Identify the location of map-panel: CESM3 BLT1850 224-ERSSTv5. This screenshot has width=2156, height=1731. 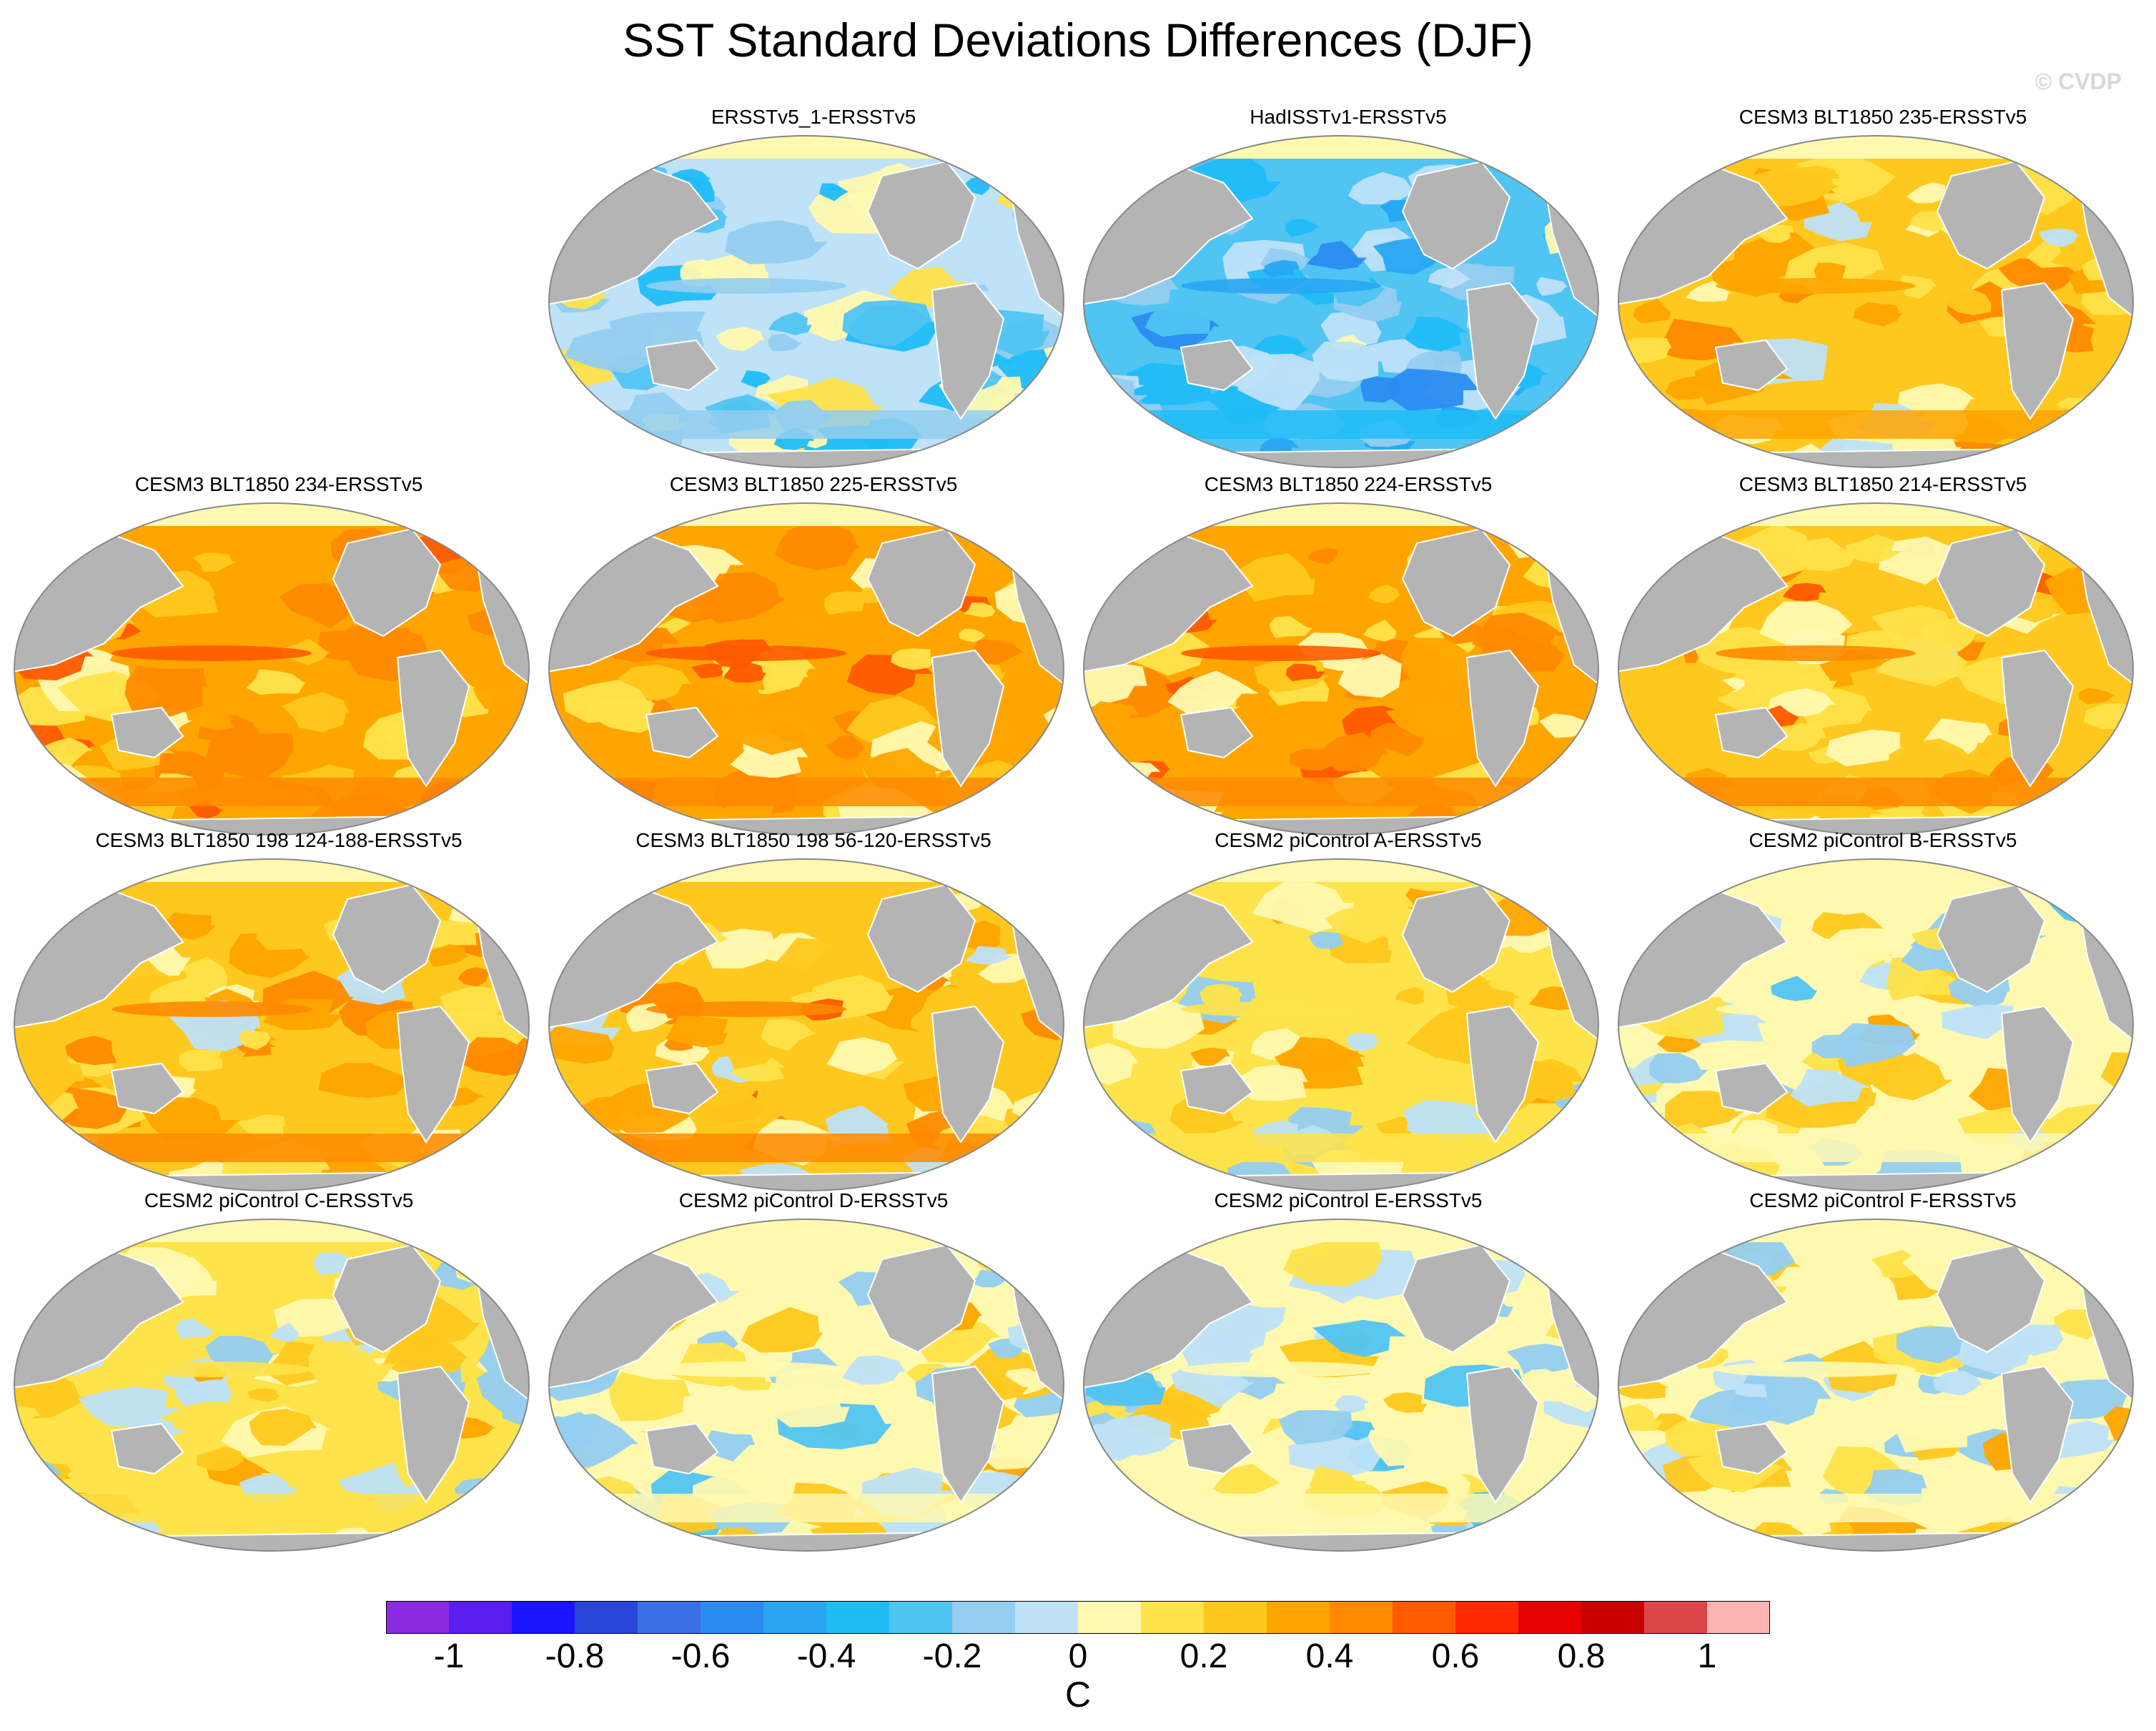
(1348, 655).